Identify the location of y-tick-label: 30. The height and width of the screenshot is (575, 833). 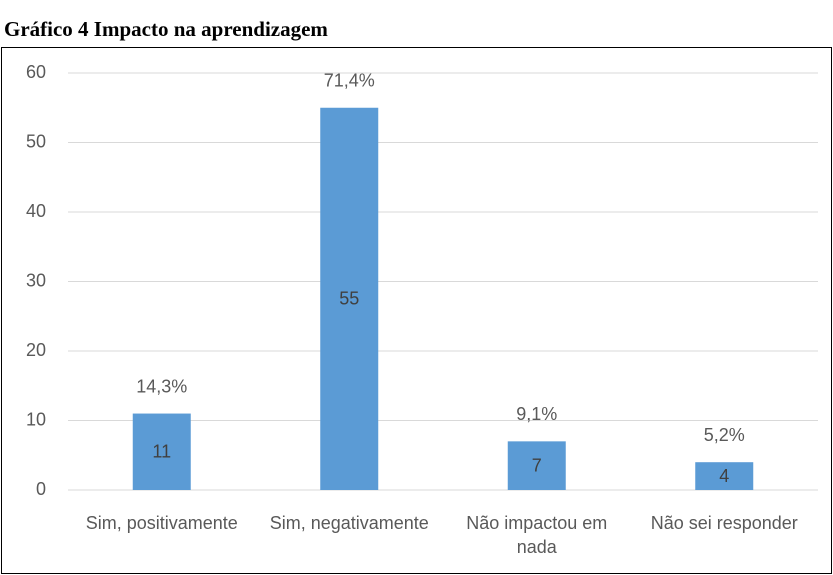
(36, 280).